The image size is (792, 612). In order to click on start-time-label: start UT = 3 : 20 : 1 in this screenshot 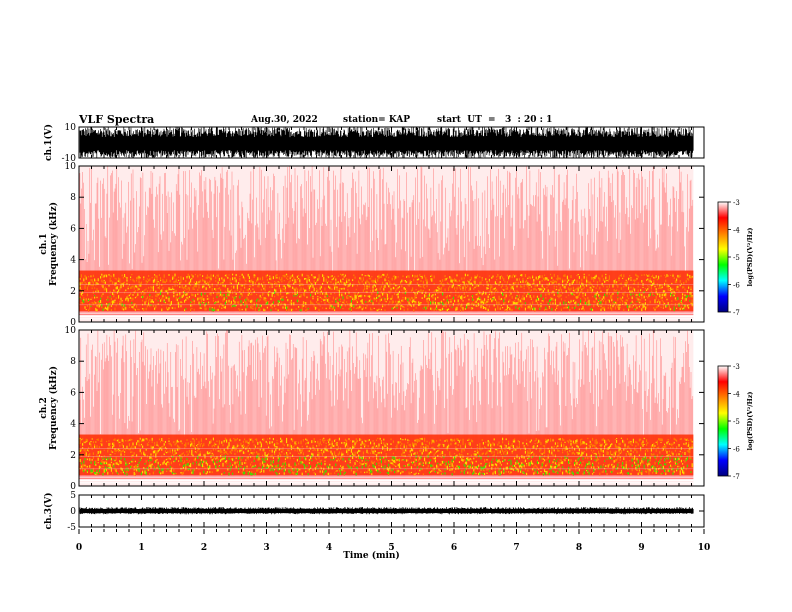, I will do `click(495, 120)`.